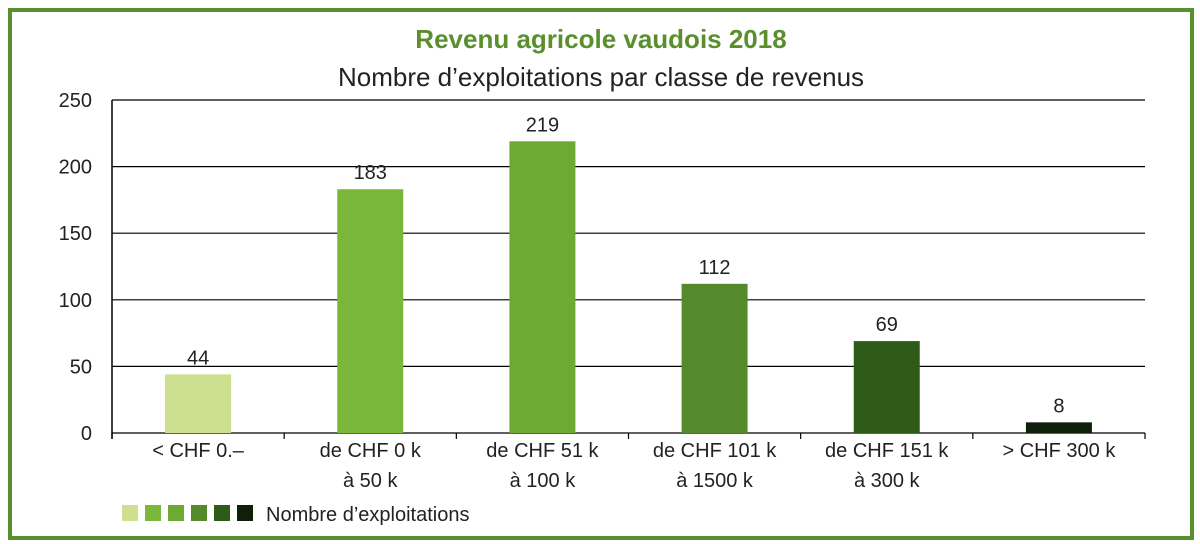 Image resolution: width=1200 pixels, height=544 pixels. I want to click on y-tick-label-0: 0, so click(86, 434).